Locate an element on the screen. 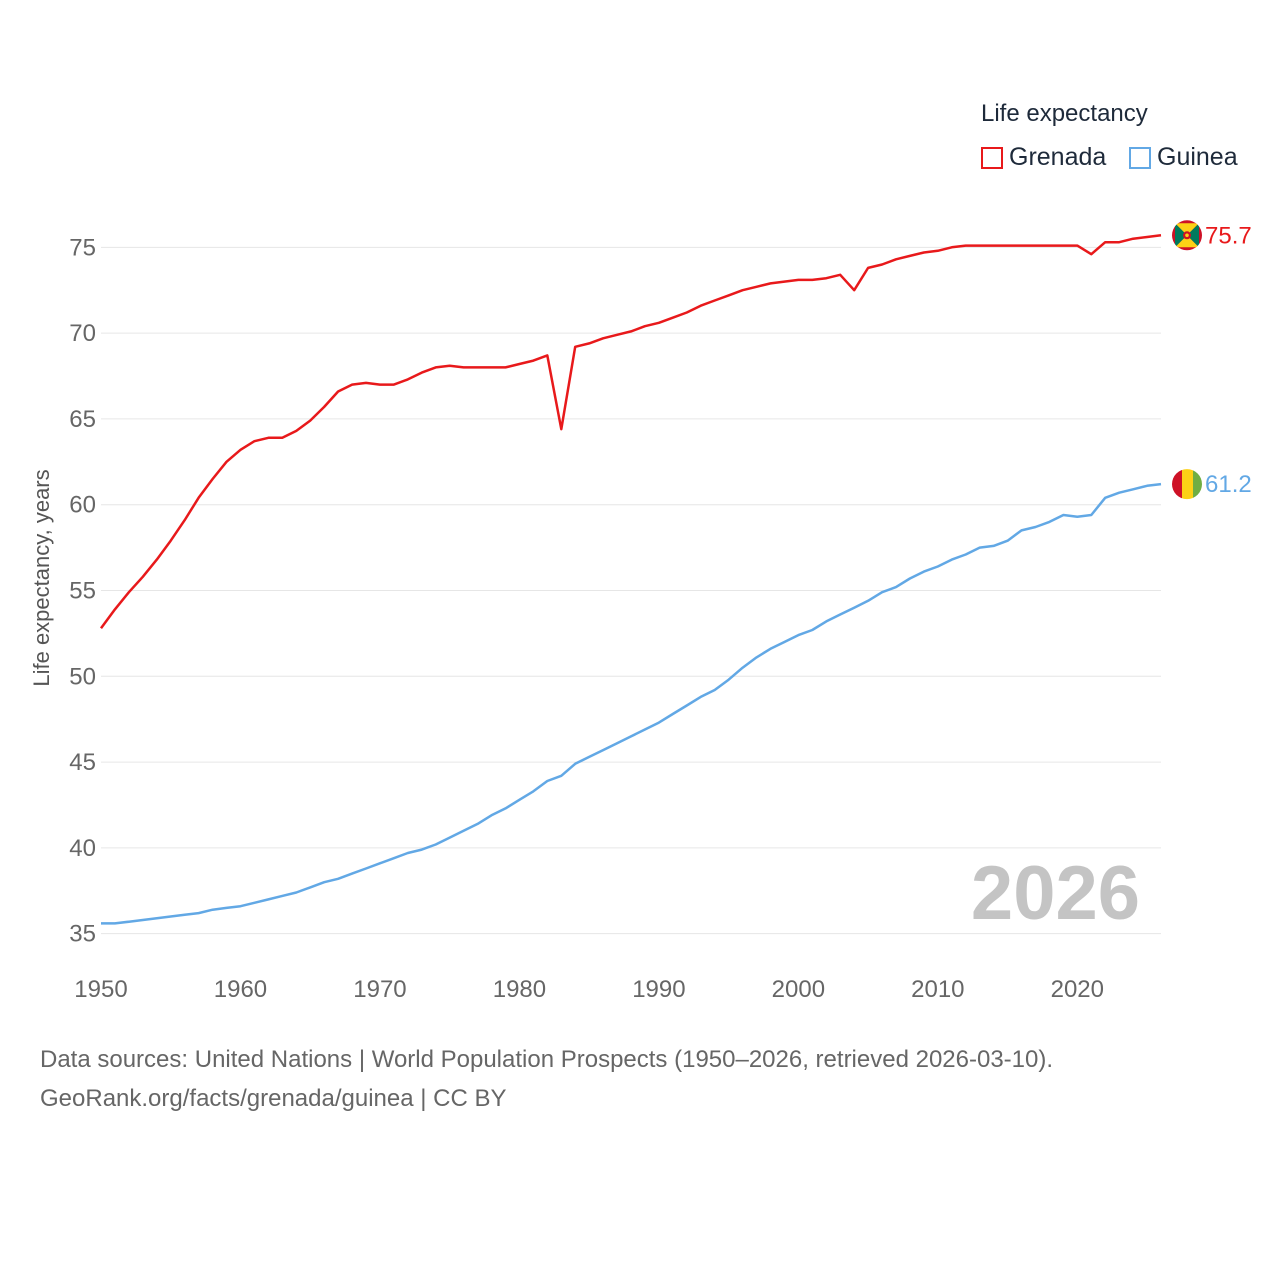  x-tick-label: 1960 is located at coordinates (240, 989).